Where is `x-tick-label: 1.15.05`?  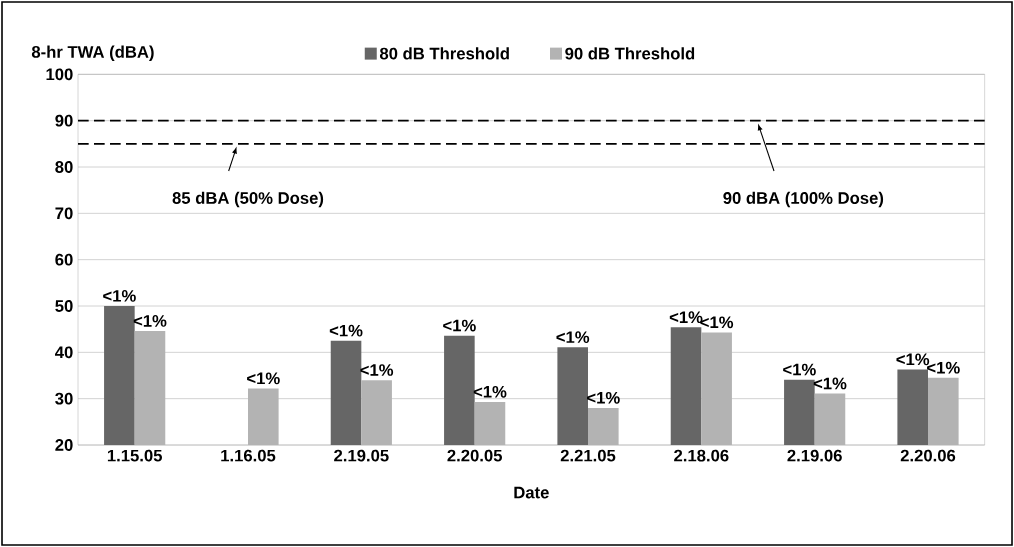
x-tick-label: 1.15.05 is located at coordinates (134, 455).